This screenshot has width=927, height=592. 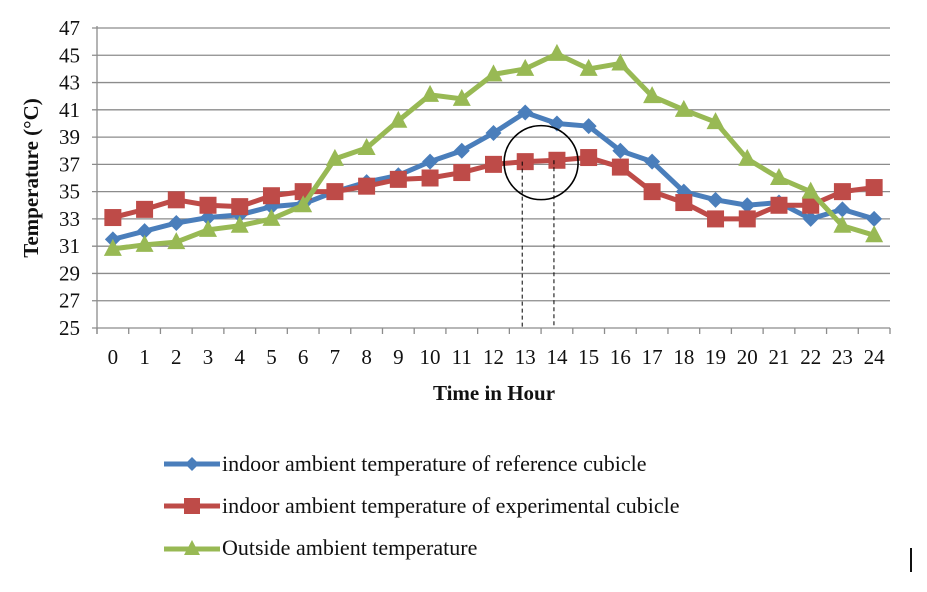 I want to click on x-tick-label: 2, so click(x=176, y=357).